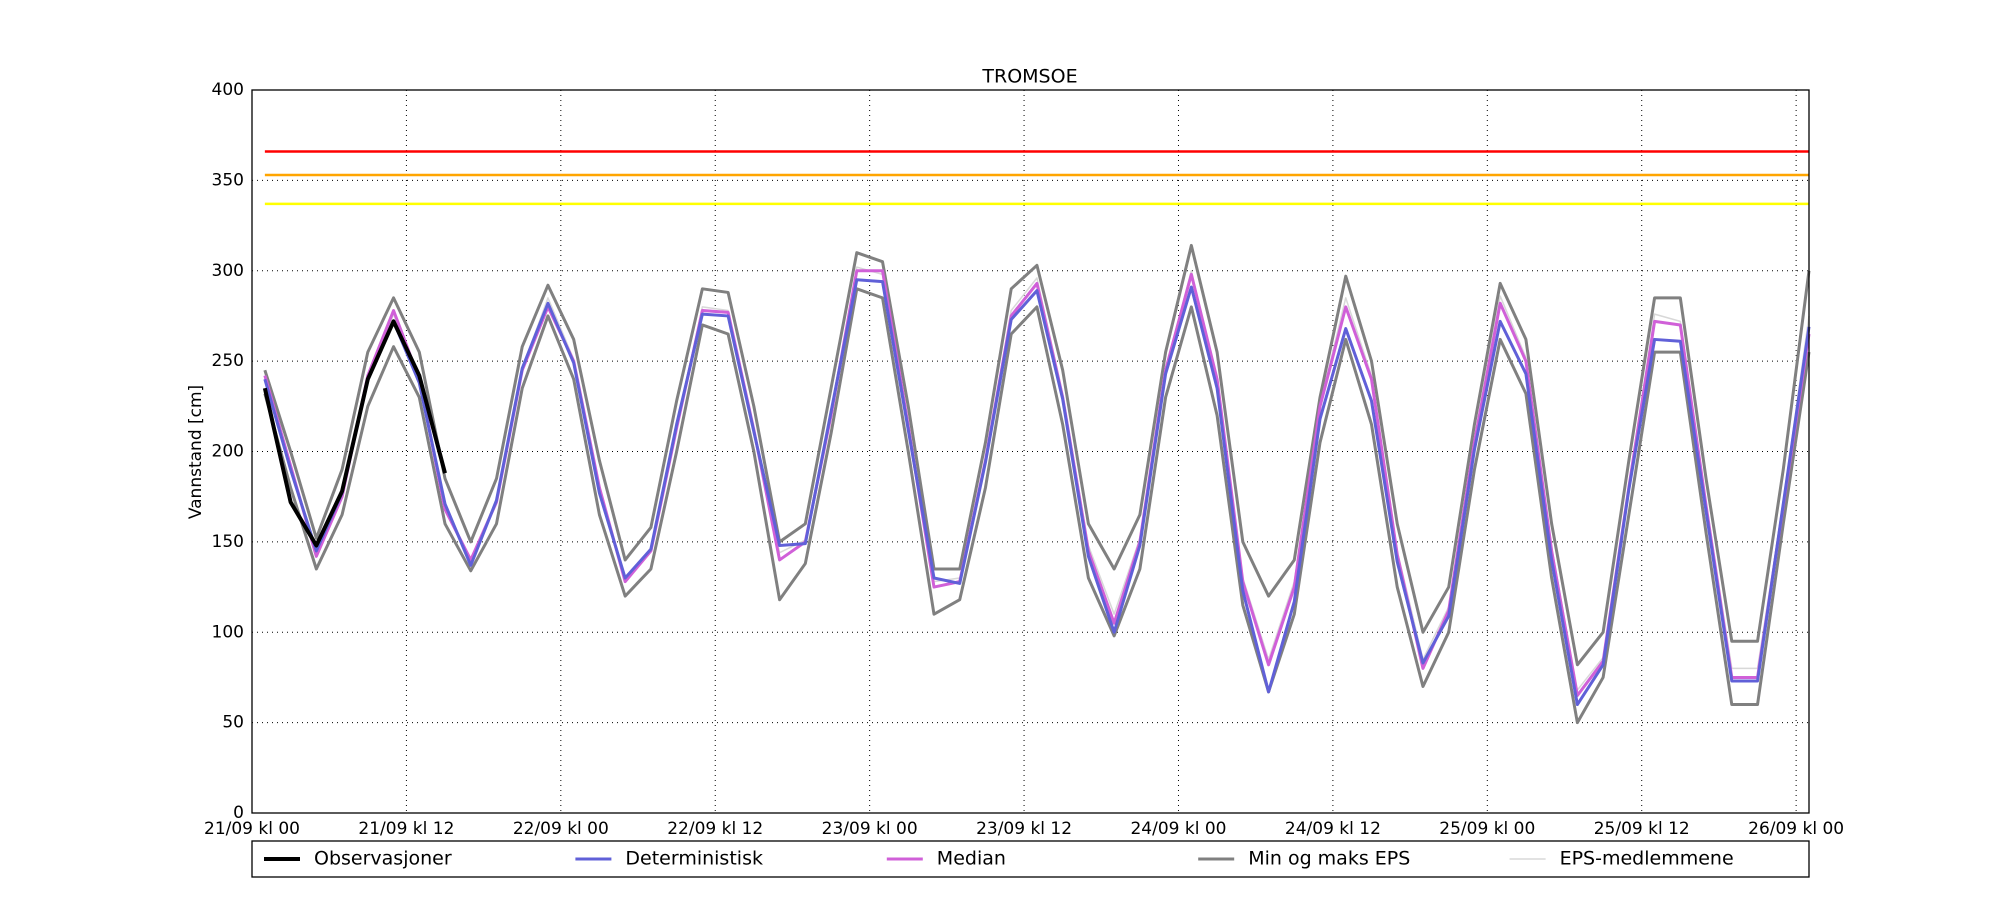 The image size is (2000, 900). Describe the element at coordinates (971, 859) in the screenshot. I see `legend-label: Median` at that location.